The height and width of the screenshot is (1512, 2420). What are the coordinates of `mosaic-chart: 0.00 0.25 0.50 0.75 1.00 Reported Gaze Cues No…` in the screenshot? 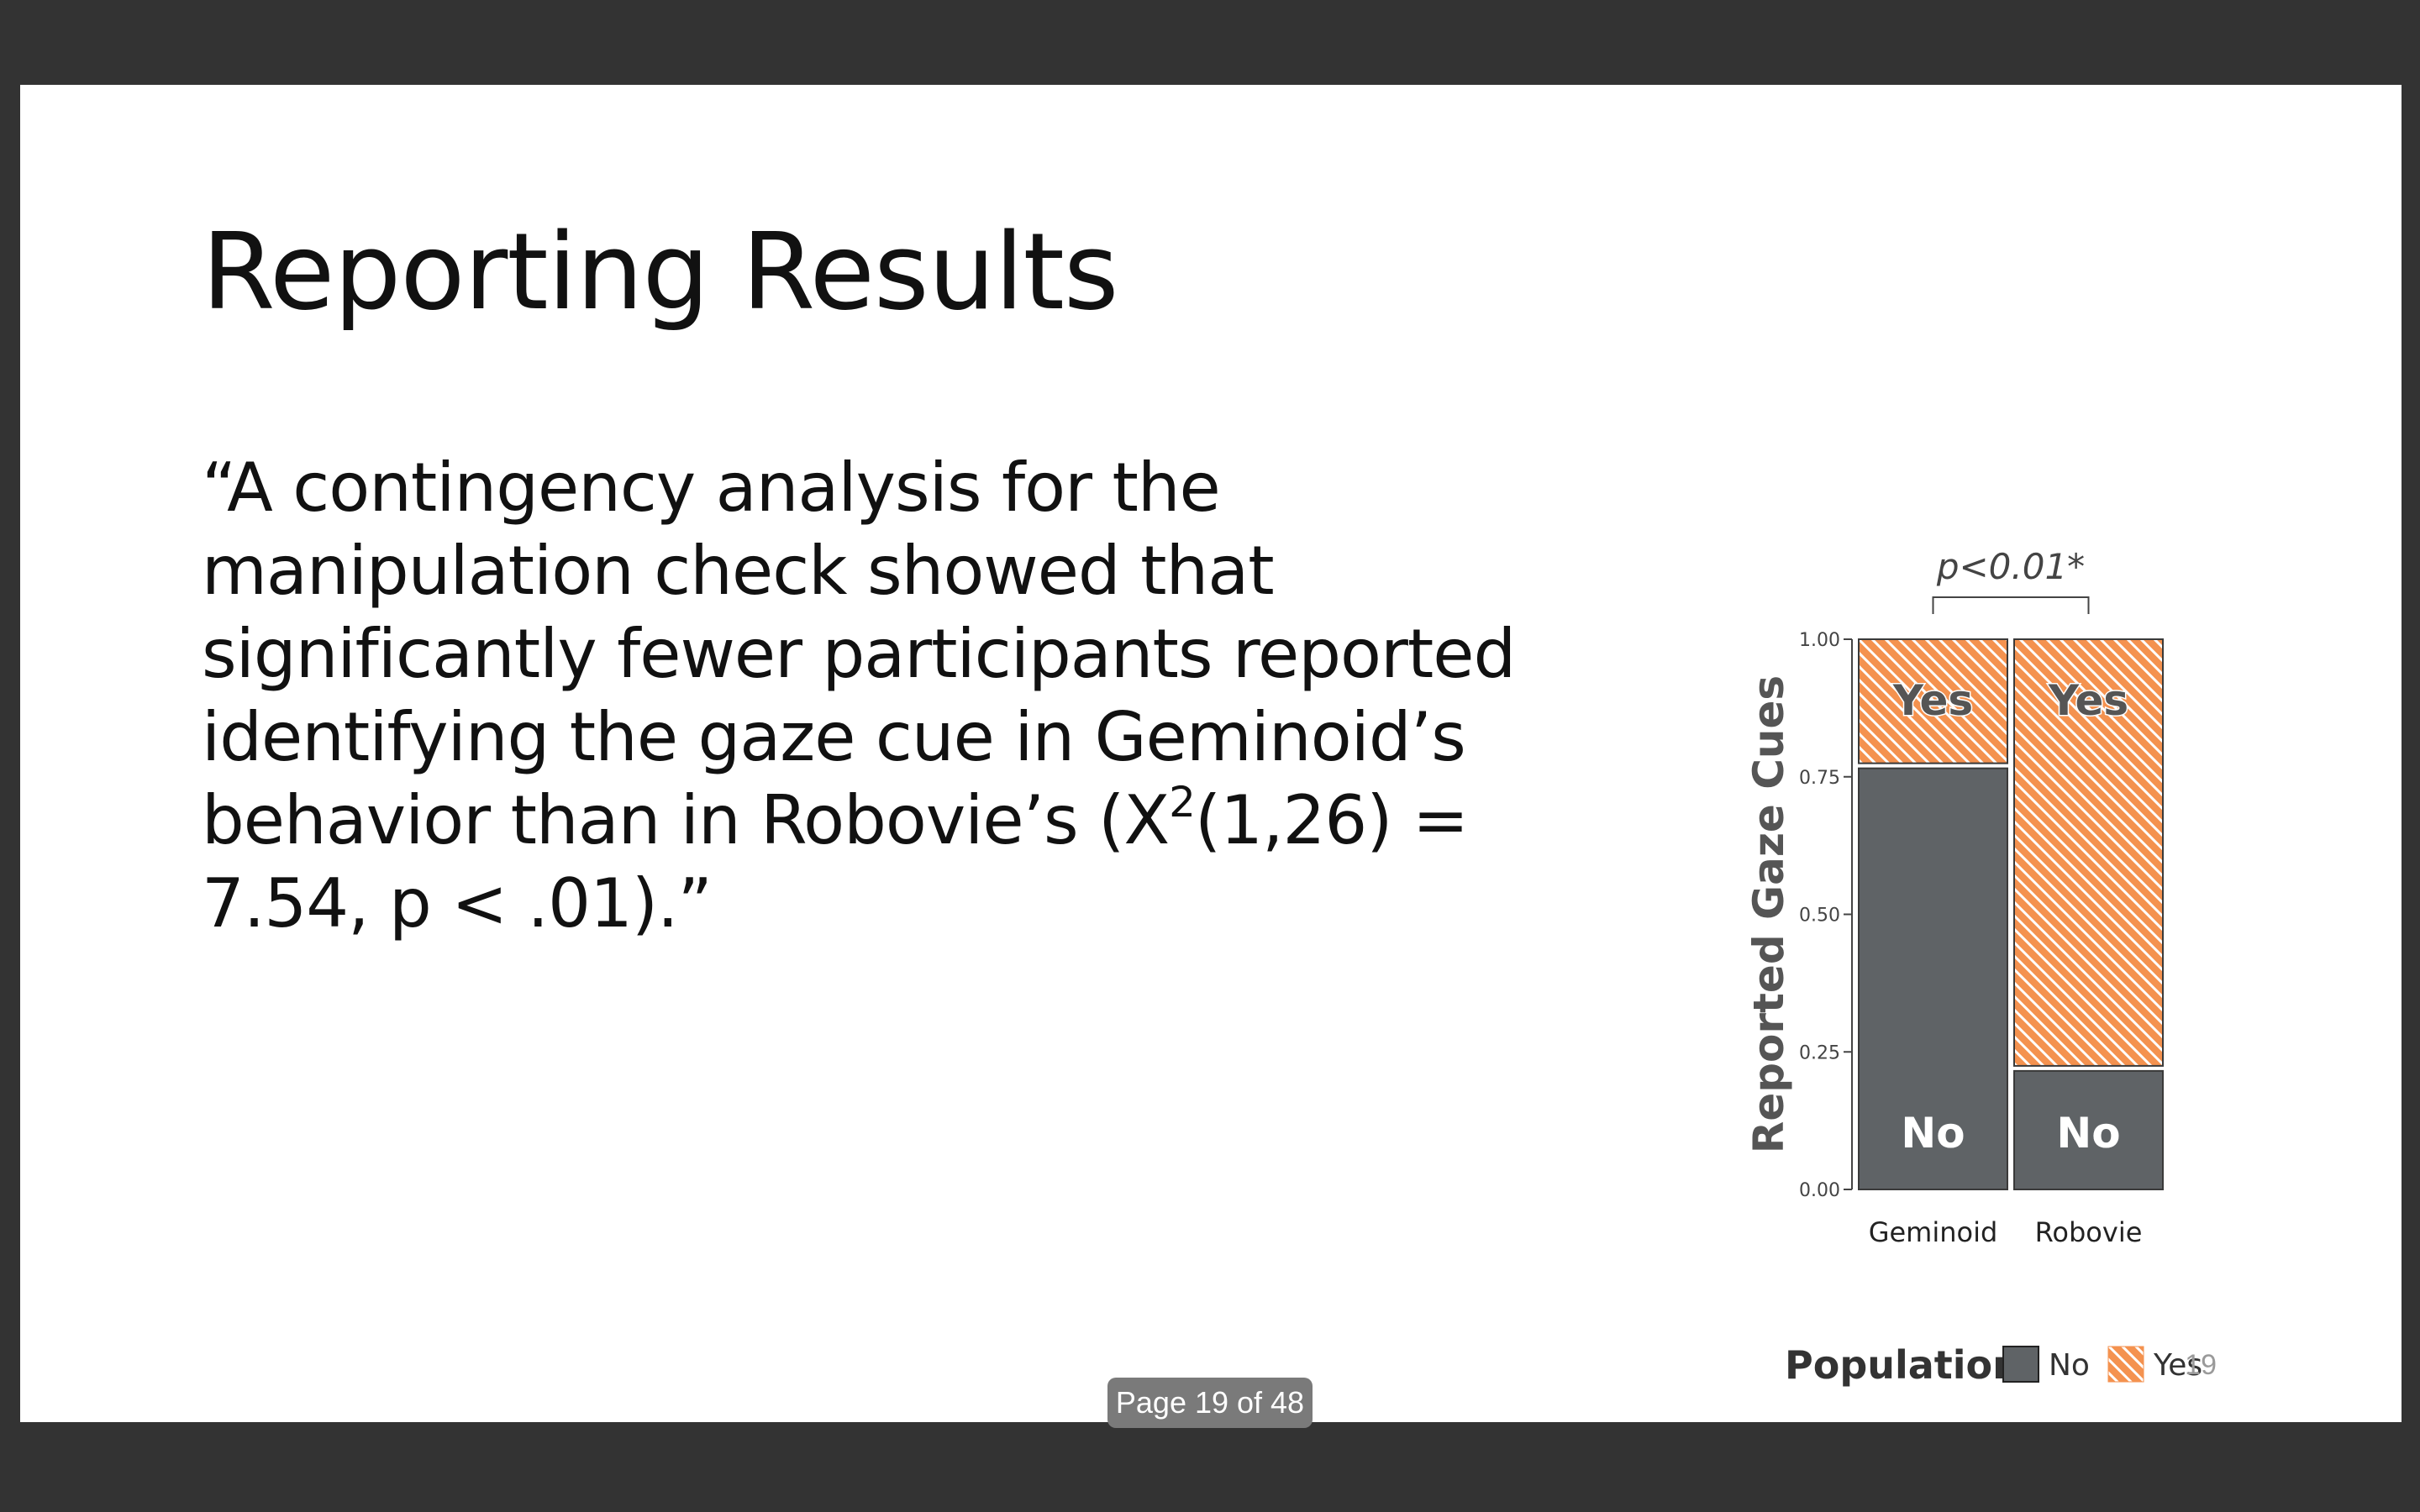 It's located at (1973, 967).